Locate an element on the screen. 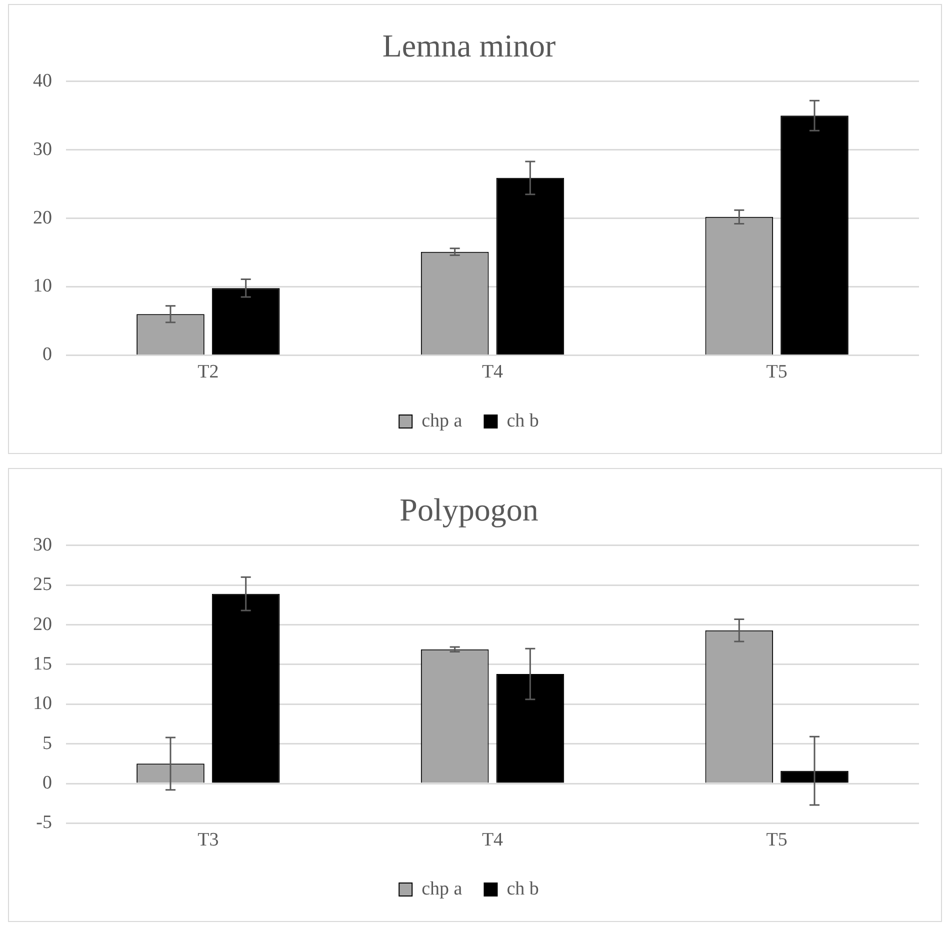  x-tick-label: T3 is located at coordinates (208, 840).